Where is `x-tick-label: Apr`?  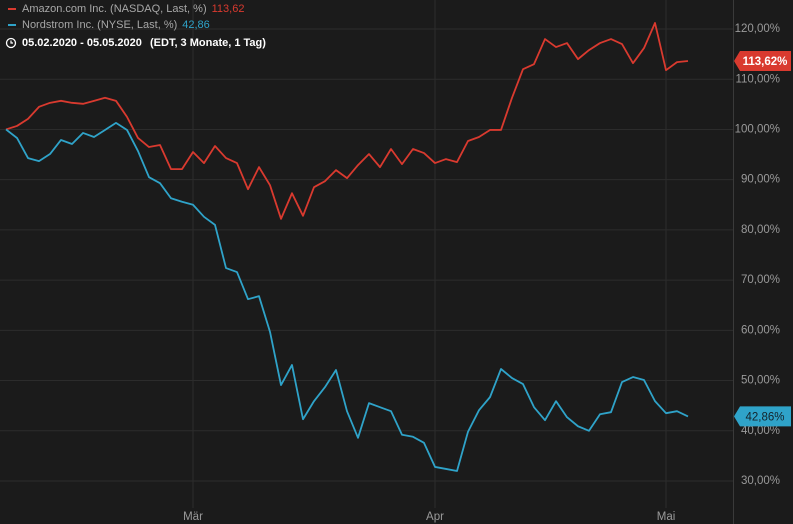 x-tick-label: Apr is located at coordinates (435, 517).